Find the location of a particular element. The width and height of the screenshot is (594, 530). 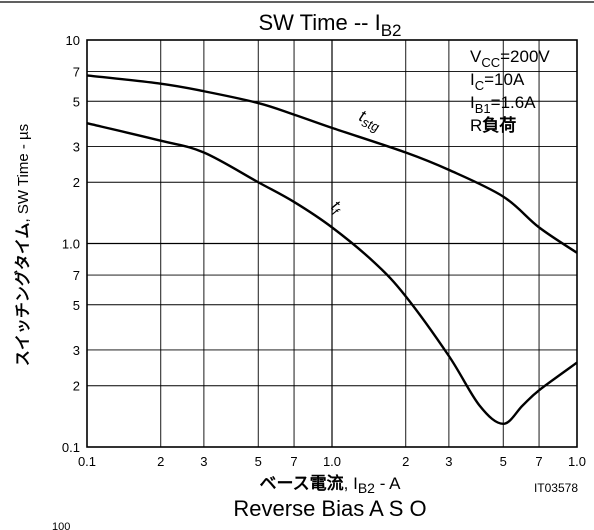

chart-title: SW Time -- IB2 is located at coordinates (329, 25).